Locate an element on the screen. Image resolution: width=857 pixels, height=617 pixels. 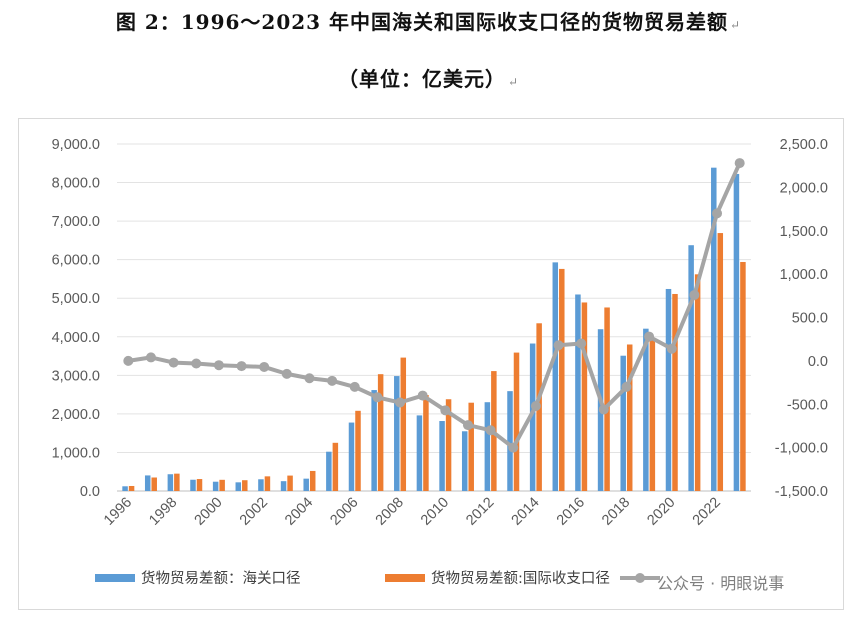
x-tick-label: 2012 is located at coordinates (480, 512).